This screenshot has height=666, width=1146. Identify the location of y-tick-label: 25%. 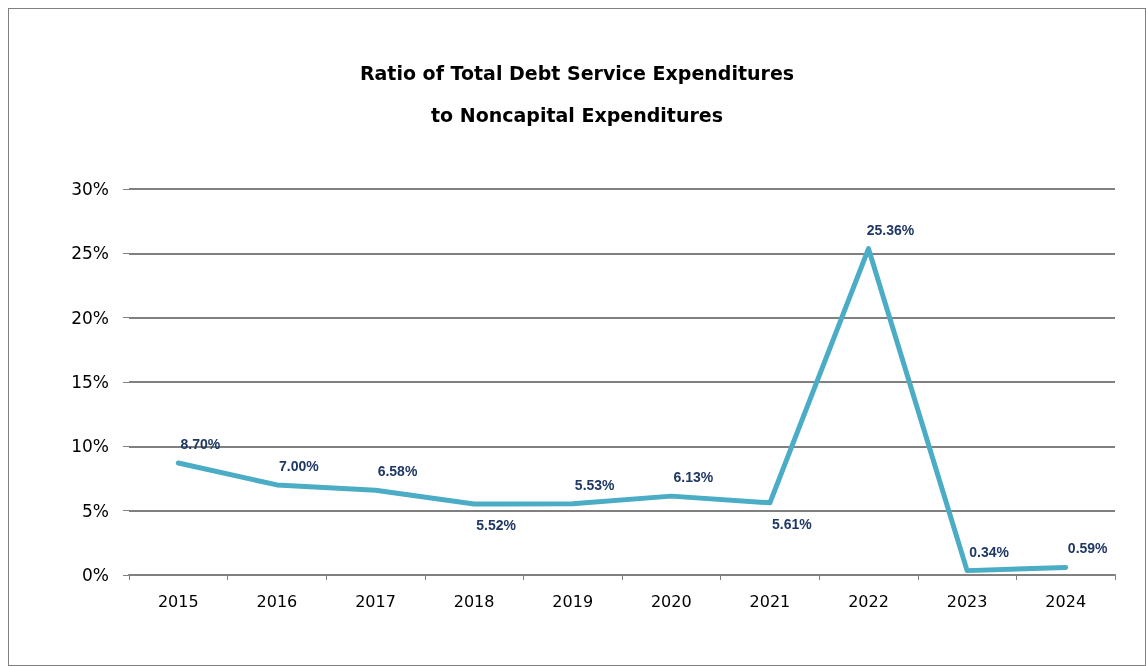
(90, 253).